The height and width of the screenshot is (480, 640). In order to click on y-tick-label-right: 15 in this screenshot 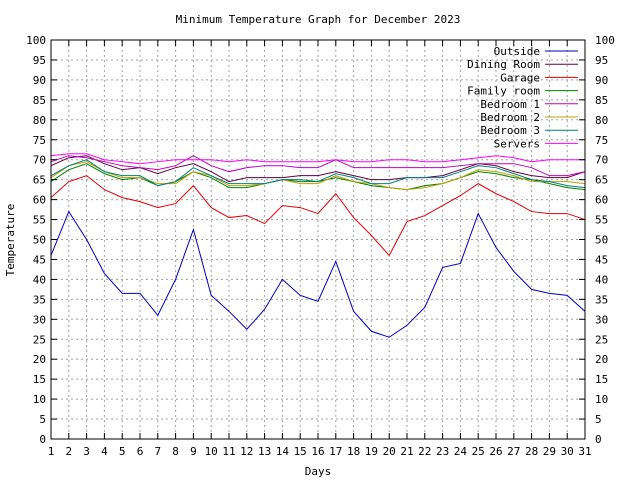, I will do `click(601, 379)`.